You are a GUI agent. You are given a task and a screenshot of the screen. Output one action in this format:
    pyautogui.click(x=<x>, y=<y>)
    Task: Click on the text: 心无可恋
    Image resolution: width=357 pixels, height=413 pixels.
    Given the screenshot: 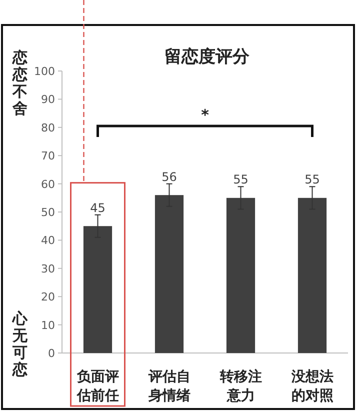 What is the action you would take?
    pyautogui.click(x=20, y=344)
    